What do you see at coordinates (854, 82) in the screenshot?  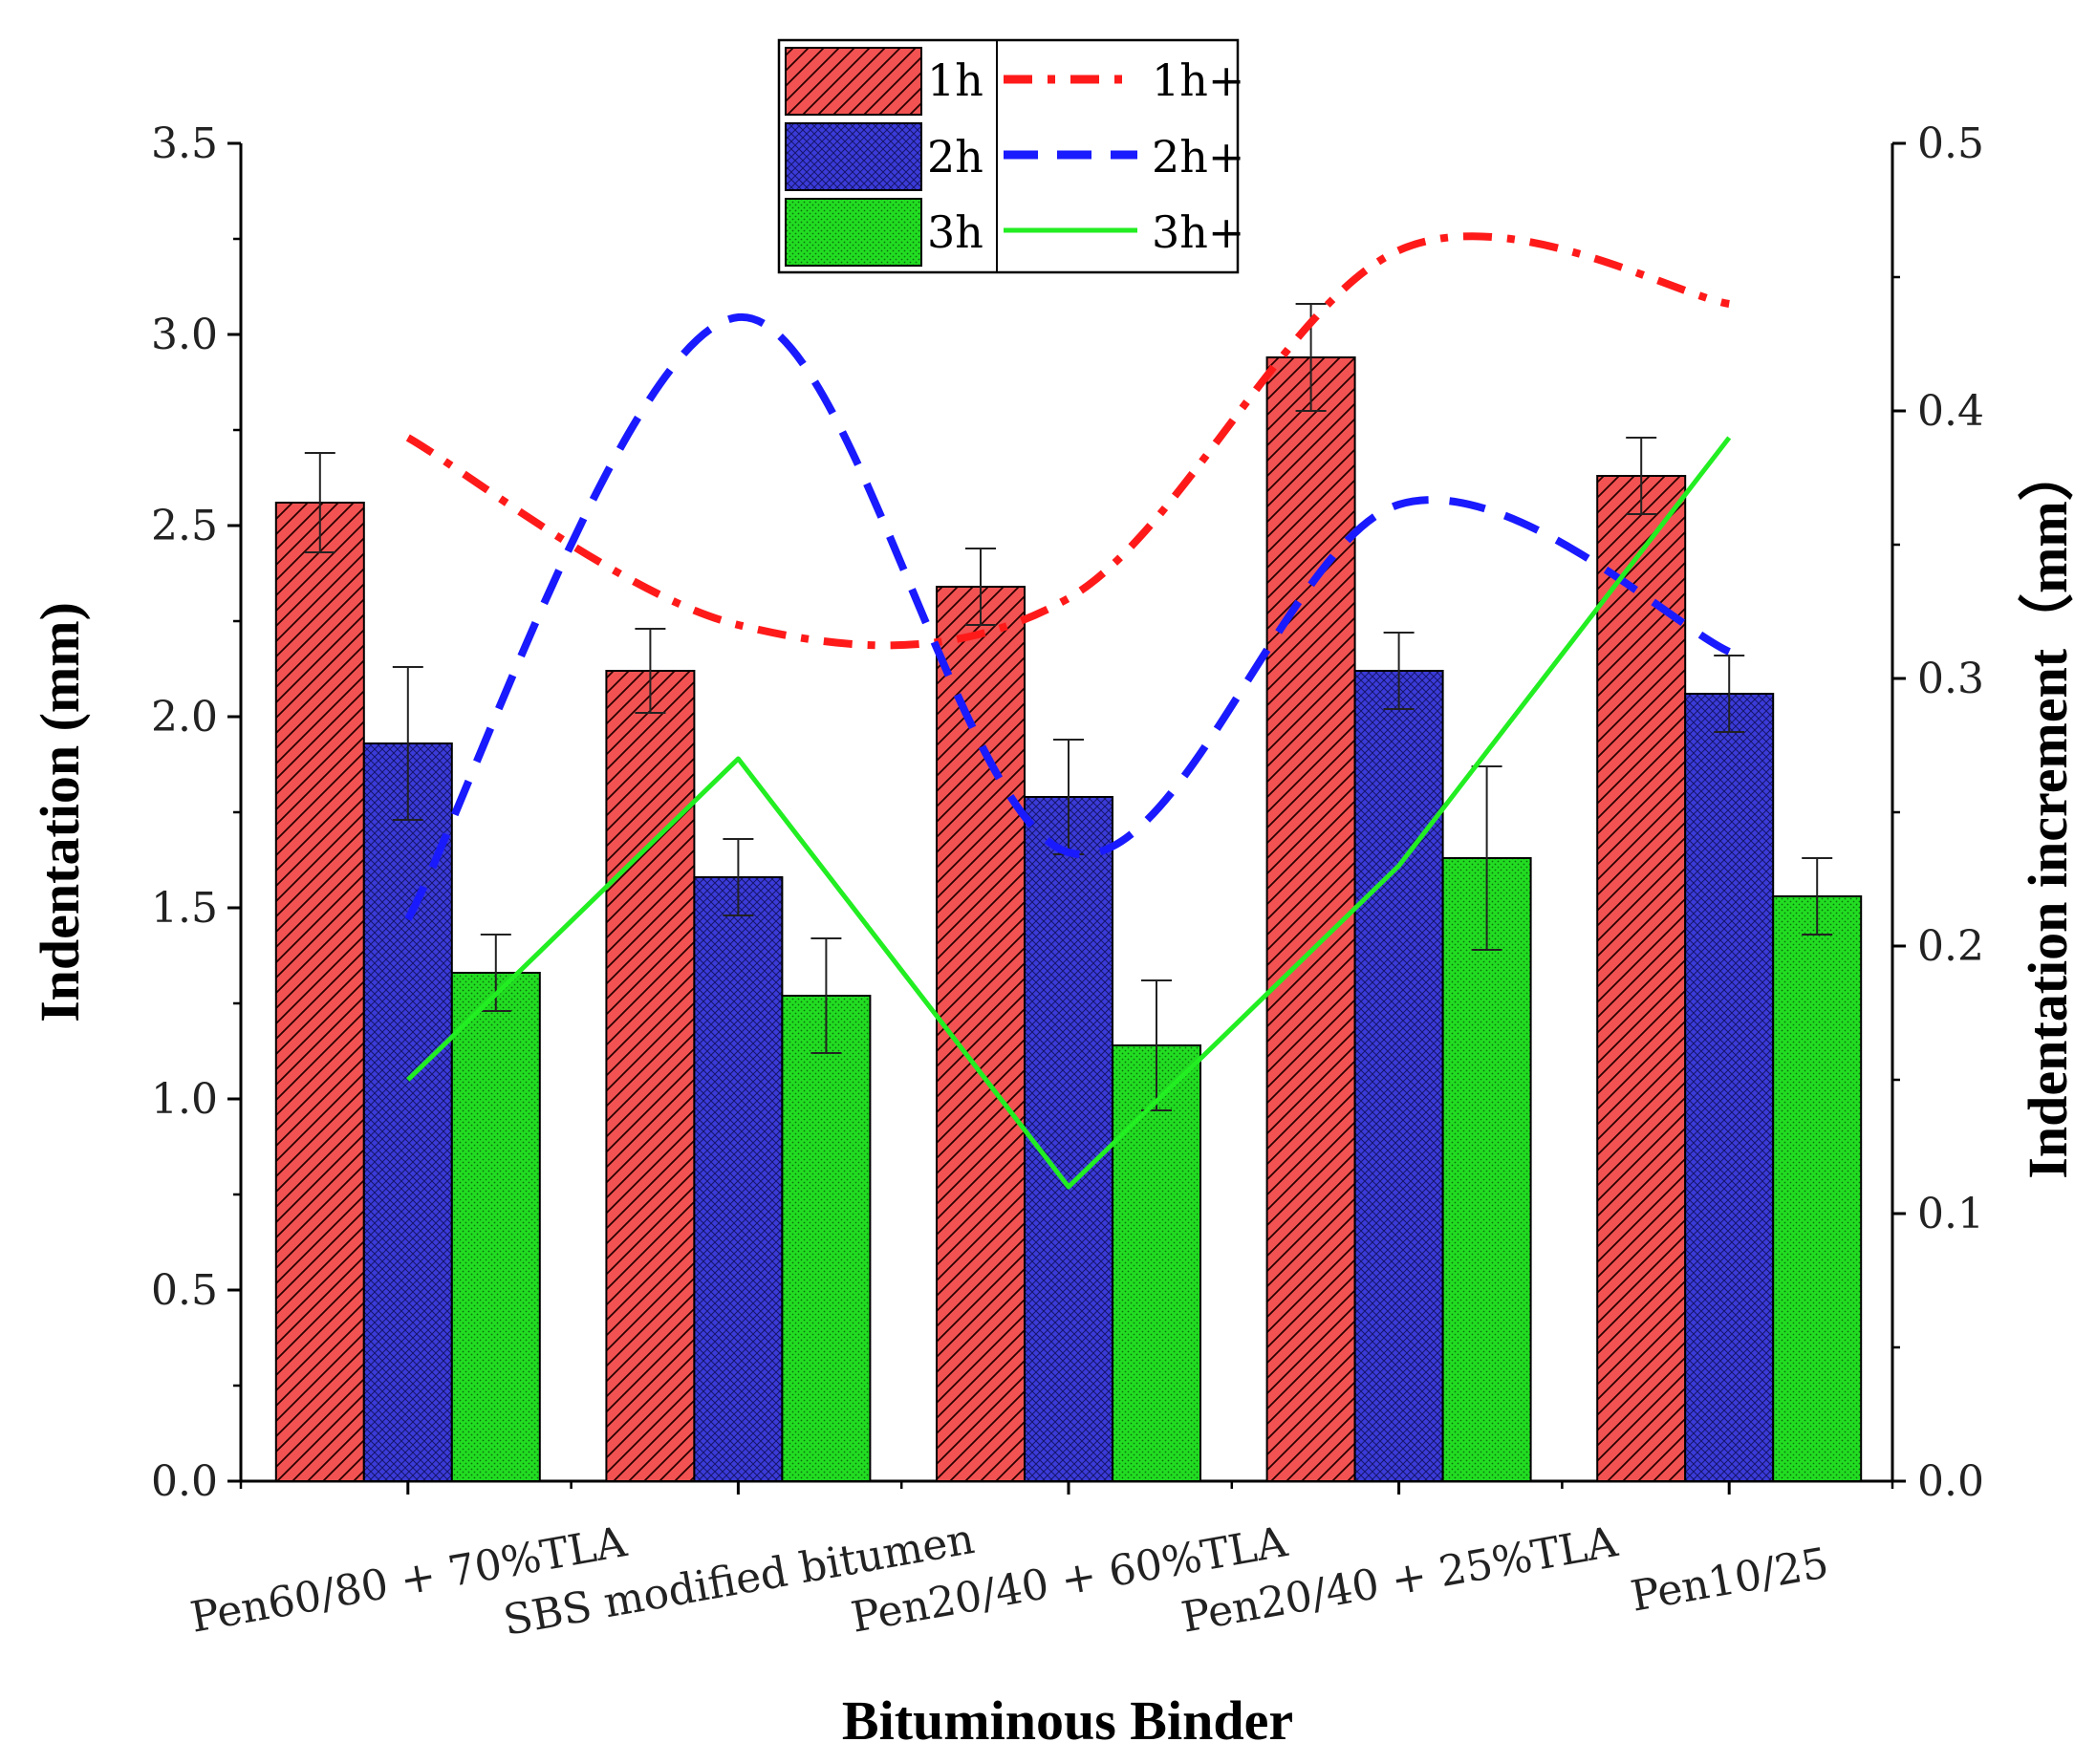 I see `legend-swatch-1h` at bounding box center [854, 82].